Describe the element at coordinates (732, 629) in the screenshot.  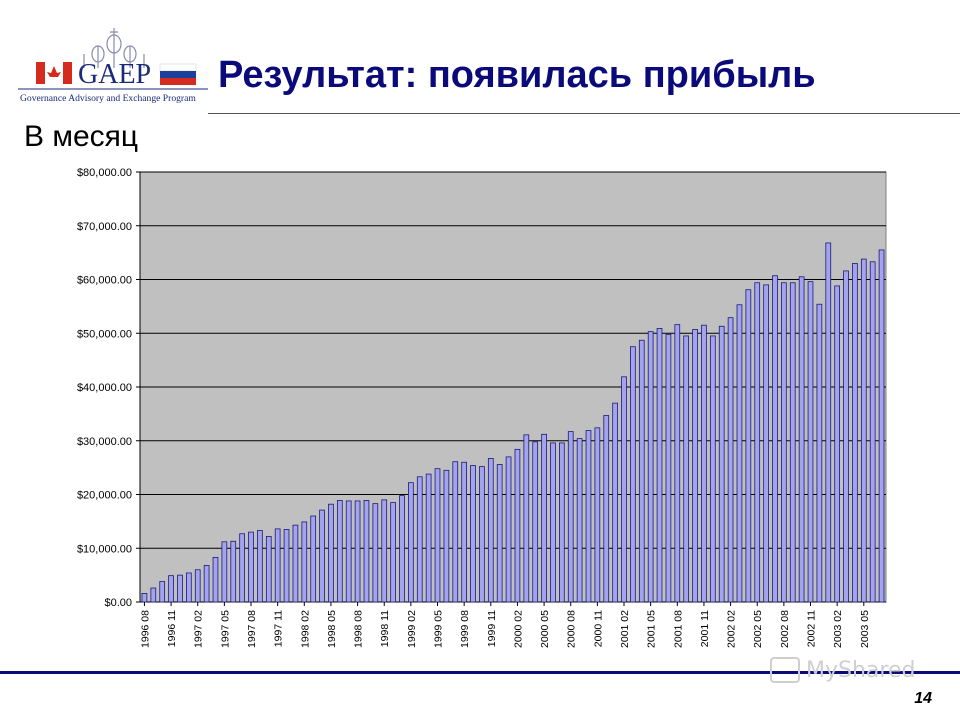
I see `x-tick-label: 2002 02` at that location.